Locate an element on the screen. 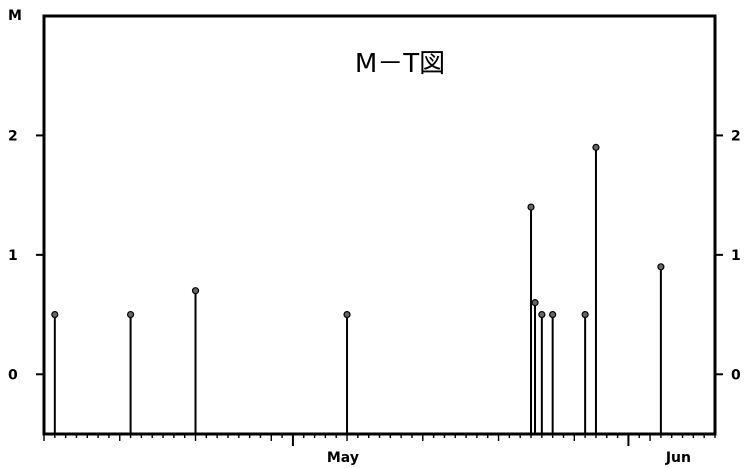 This screenshot has width=747, height=468. y-tick-label-left: 2 is located at coordinates (13, 136).